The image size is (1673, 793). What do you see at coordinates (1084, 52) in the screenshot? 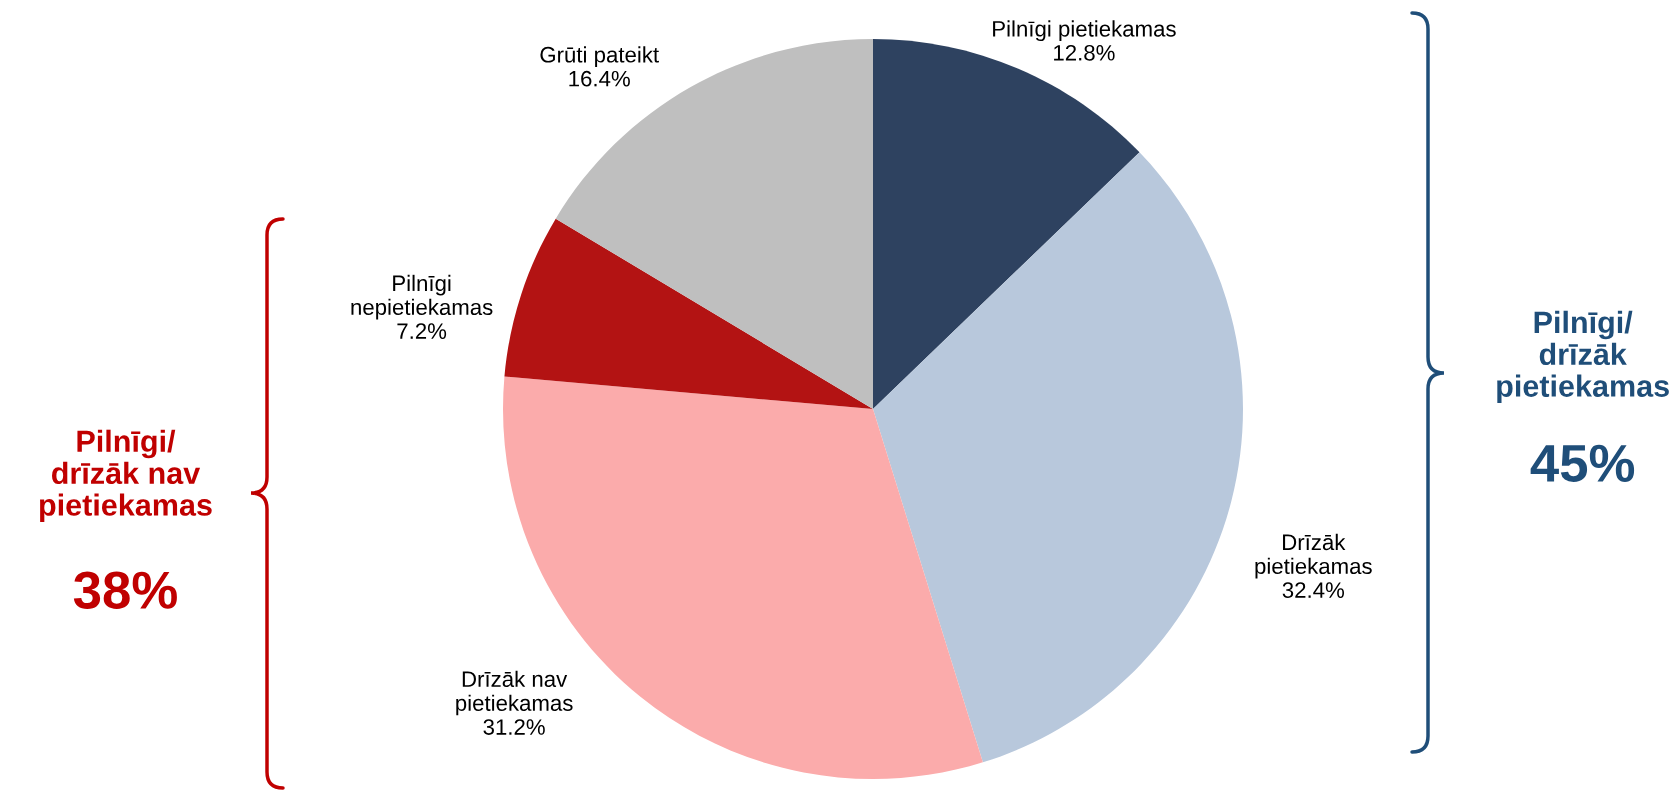
I see `data-label: 12.8%` at bounding box center [1084, 52].